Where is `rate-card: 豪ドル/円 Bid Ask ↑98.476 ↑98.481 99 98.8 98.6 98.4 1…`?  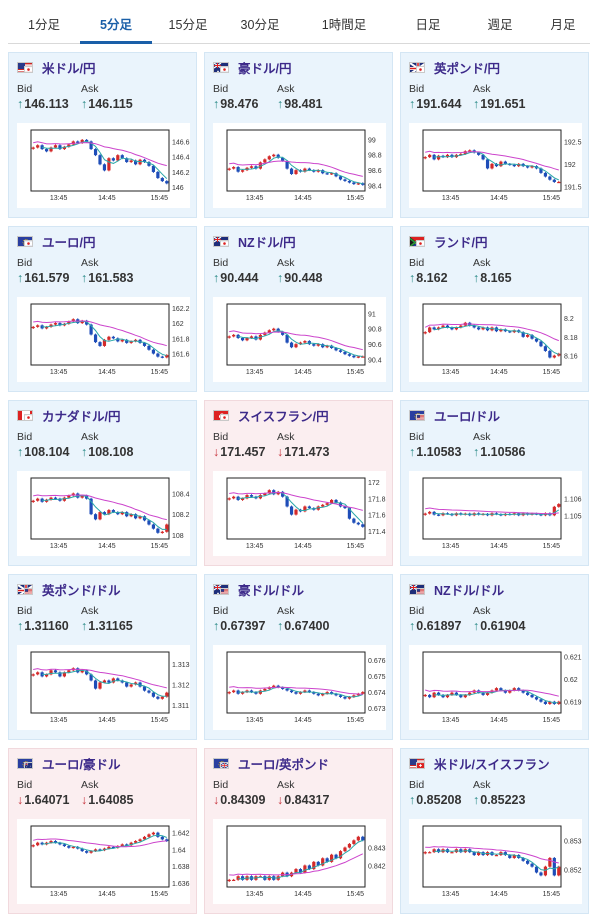 rate-card: 豪ドル/円 Bid Ask ↑98.476 ↑98.481 99 98.8 98.6 98.4 1… is located at coordinates (298, 135).